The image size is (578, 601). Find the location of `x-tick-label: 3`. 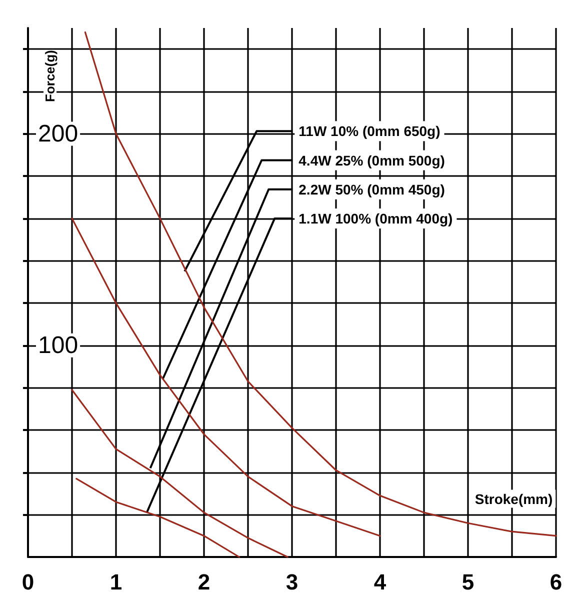

x-tick-label: 3 is located at coordinates (292, 582).